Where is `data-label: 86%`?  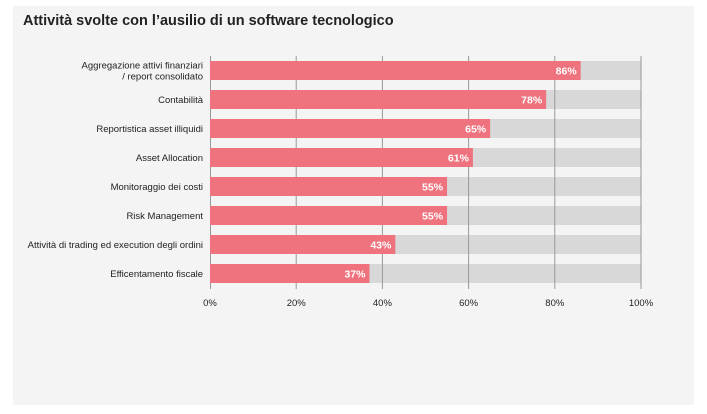
data-label: 86% is located at coordinates (567, 72).